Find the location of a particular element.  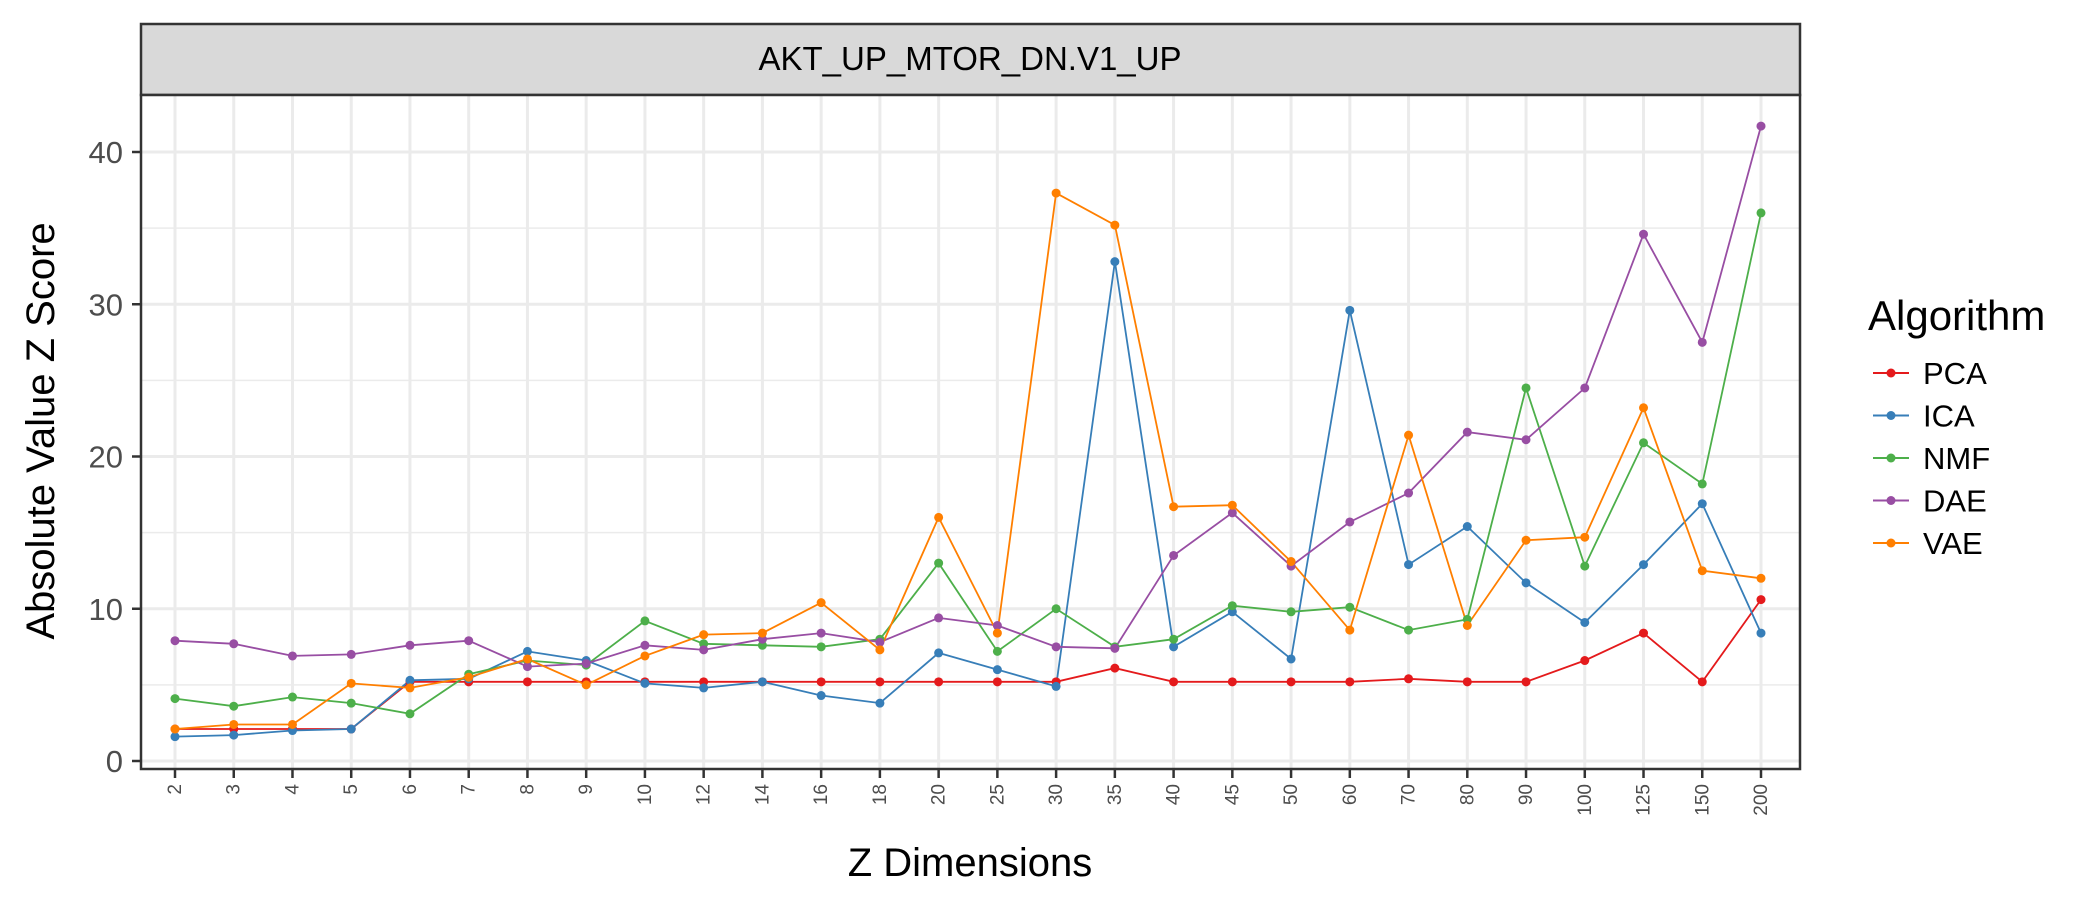

legend-label-ica: ICA is located at coordinates (1949, 416).